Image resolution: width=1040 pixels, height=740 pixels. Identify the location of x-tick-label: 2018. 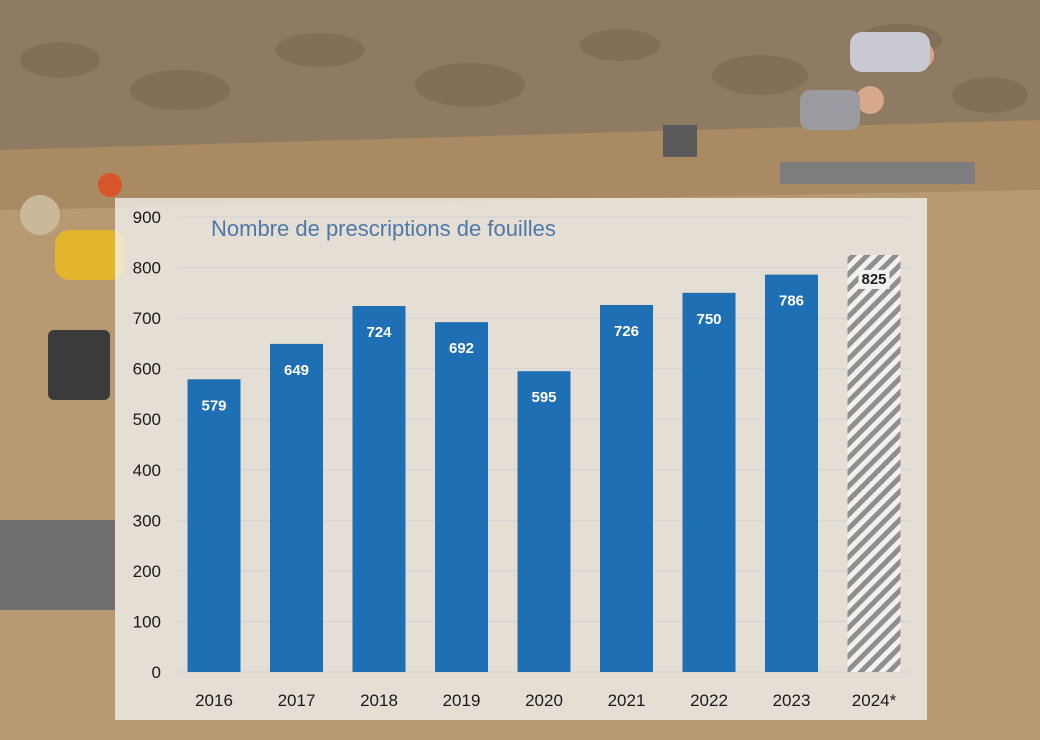
(379, 700).